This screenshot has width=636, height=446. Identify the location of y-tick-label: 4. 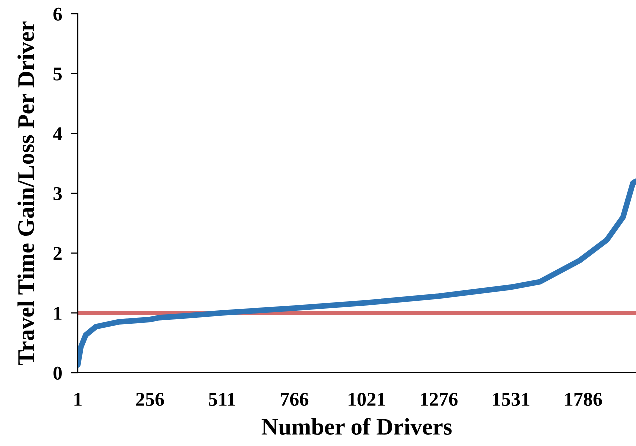
(57, 134).